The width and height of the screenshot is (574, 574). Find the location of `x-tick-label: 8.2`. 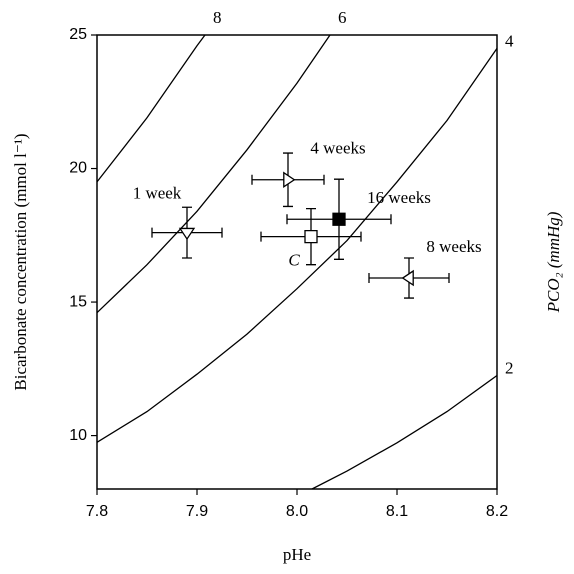

x-tick-label: 8.2 is located at coordinates (497, 511).